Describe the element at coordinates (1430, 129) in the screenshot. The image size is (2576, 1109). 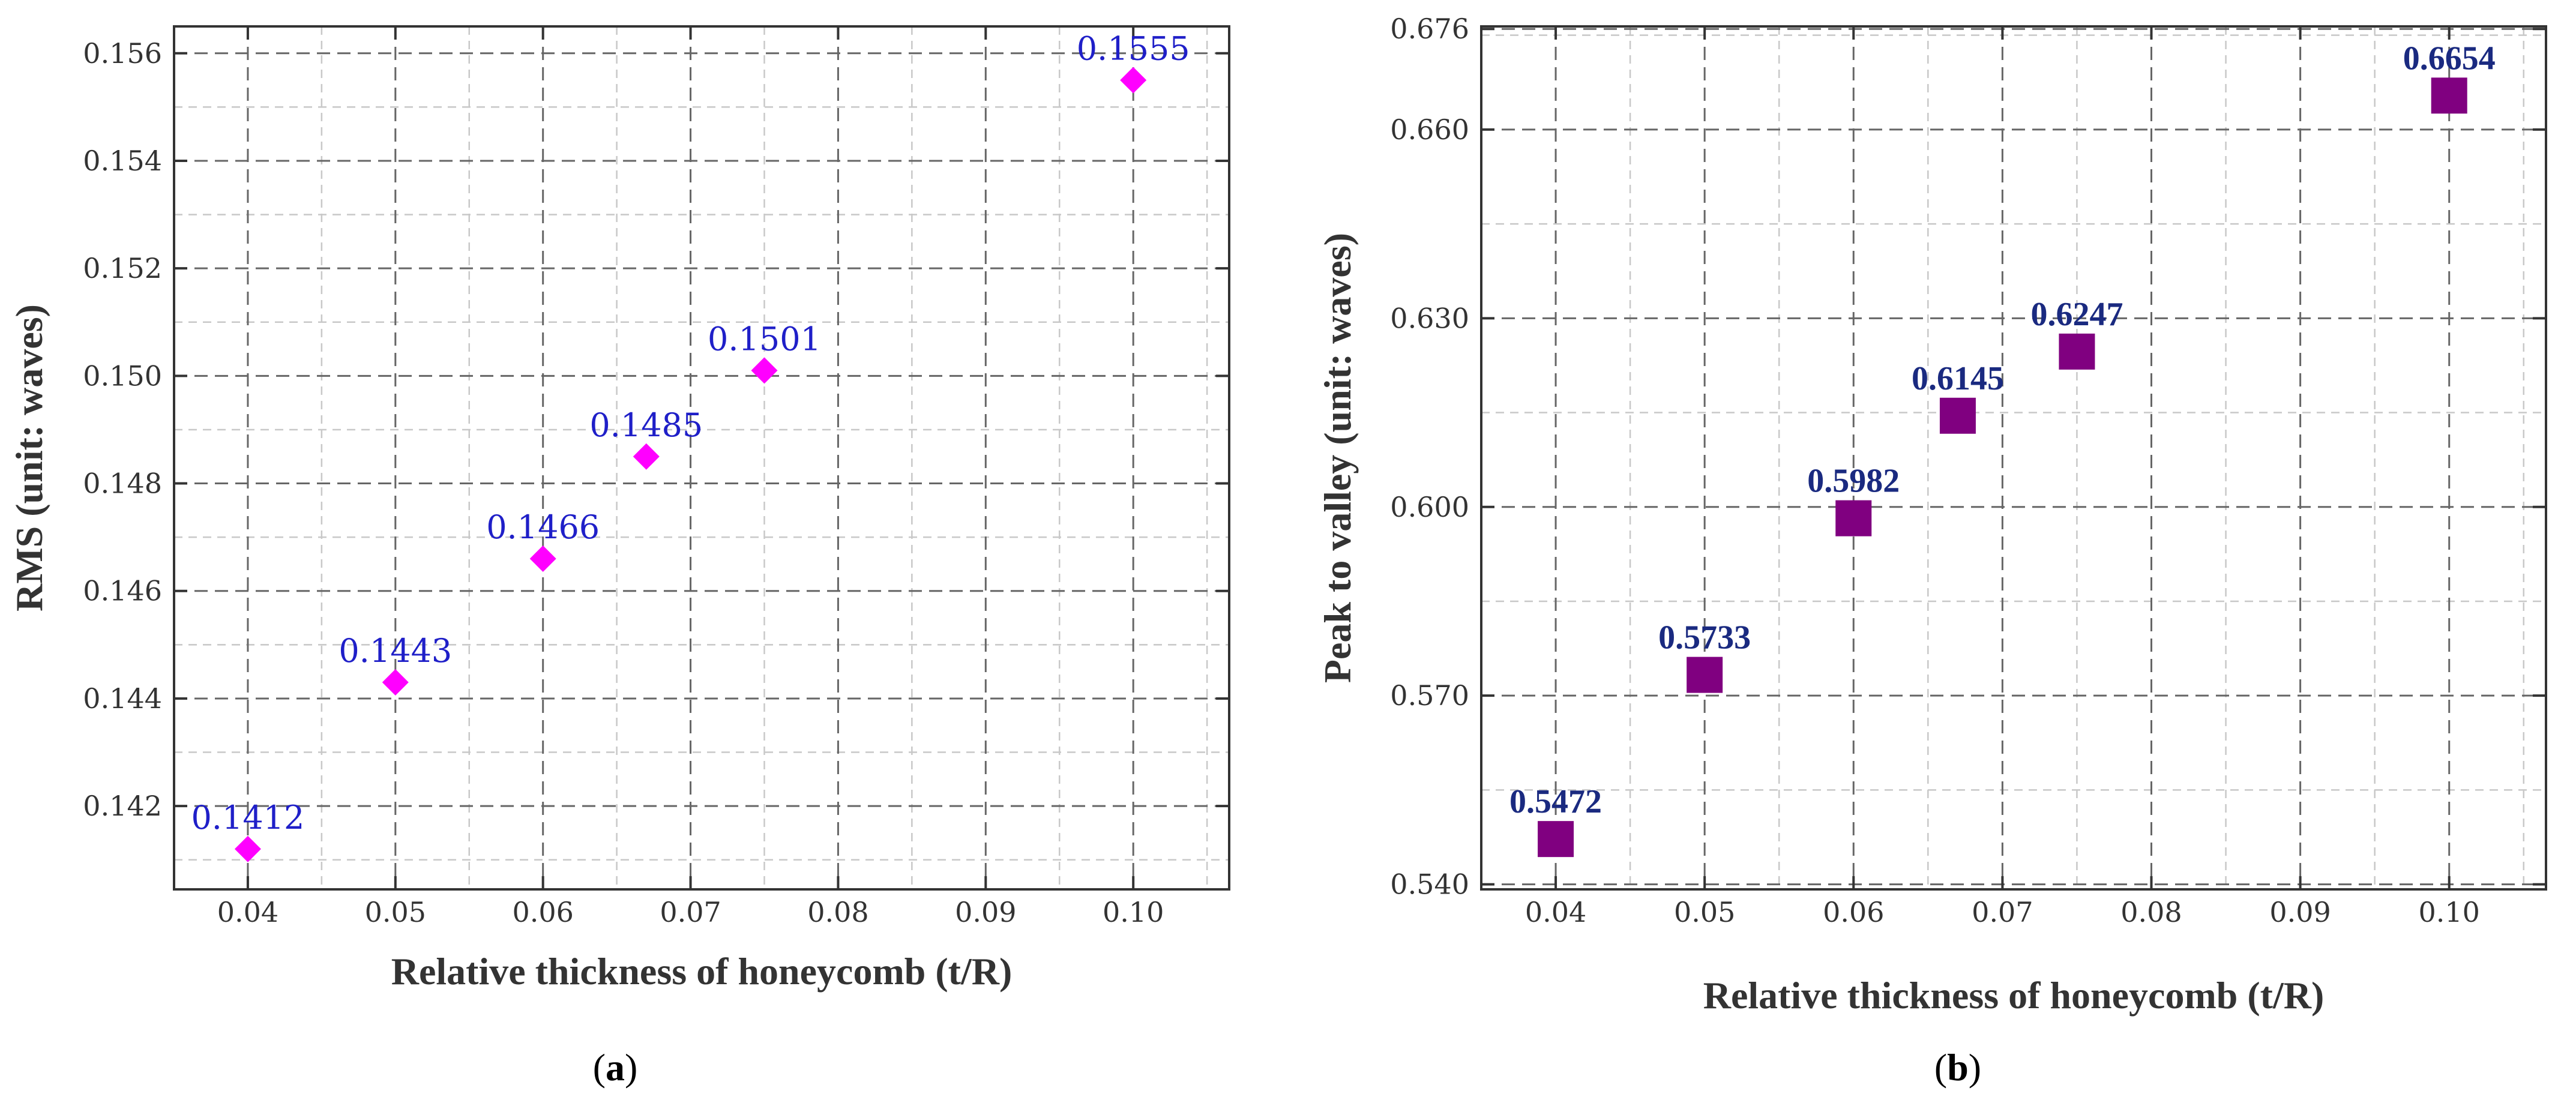
I see `y-tick-label: 0.660` at that location.